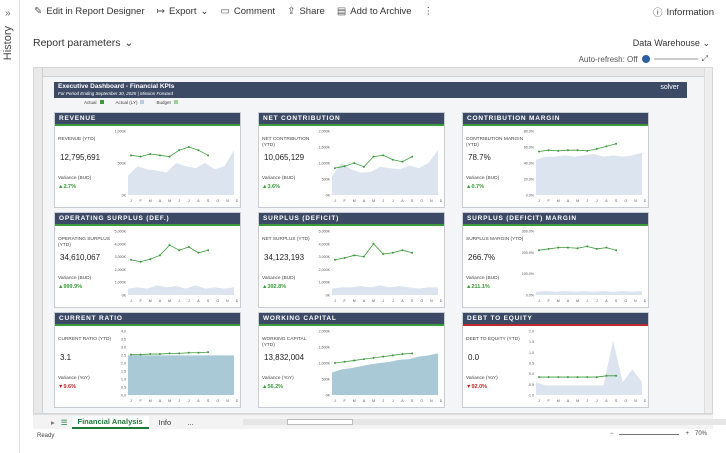 This screenshot has height=453, width=726. I want to click on expand-icon: ⤢, so click(704, 58).